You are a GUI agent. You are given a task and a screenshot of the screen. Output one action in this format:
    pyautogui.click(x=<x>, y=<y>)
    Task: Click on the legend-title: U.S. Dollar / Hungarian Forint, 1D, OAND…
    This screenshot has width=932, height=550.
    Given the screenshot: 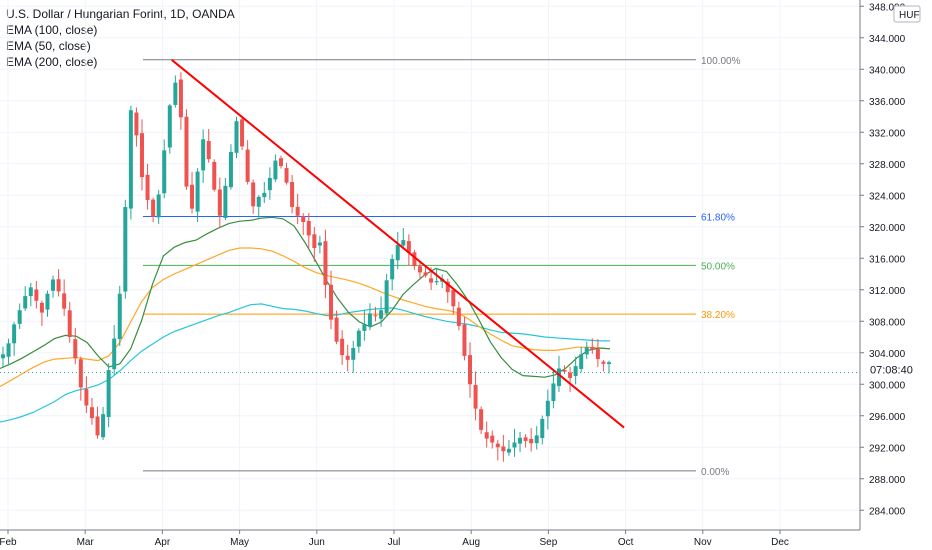 What is the action you would take?
    pyautogui.click(x=120, y=14)
    